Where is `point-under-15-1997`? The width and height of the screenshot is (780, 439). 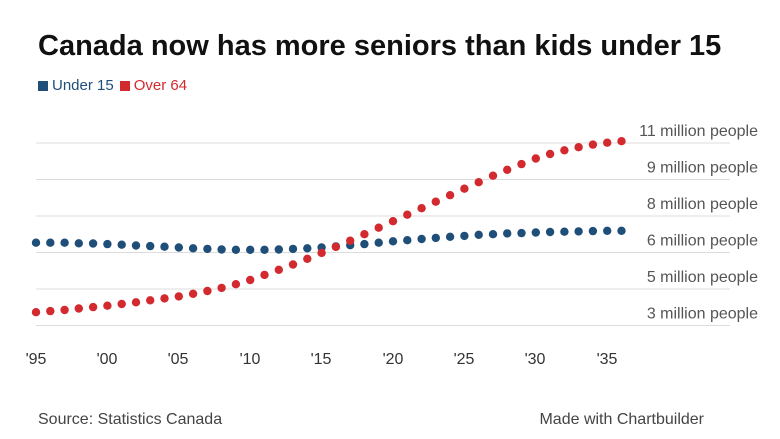 point-under-15-1997 is located at coordinates (64, 242).